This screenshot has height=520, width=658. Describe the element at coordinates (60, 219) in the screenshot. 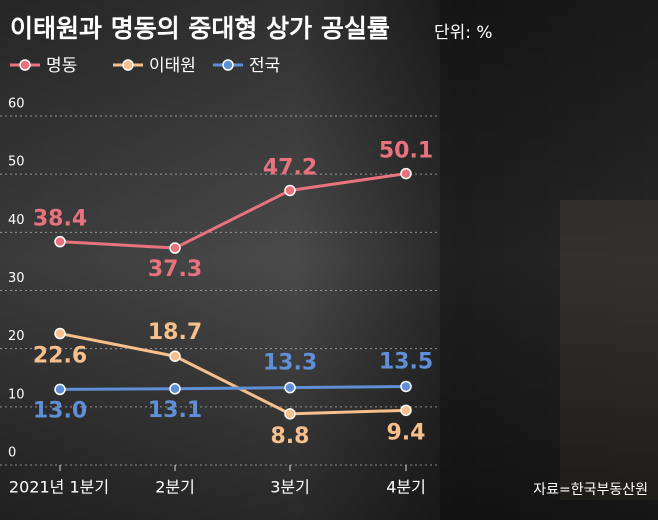

I see `data-label: 38.4` at that location.